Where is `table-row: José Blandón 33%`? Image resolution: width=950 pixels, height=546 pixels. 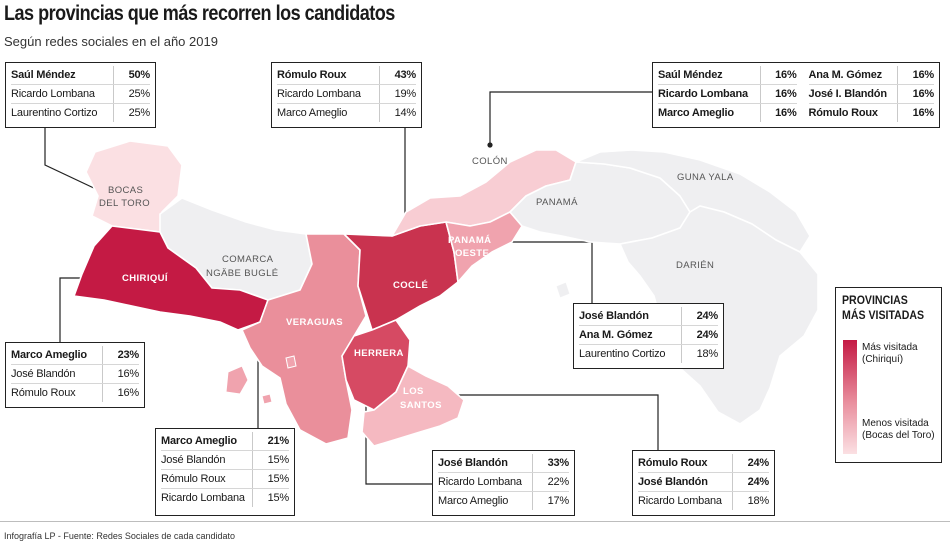 table-row: José Blandón 33% is located at coordinates (503, 463).